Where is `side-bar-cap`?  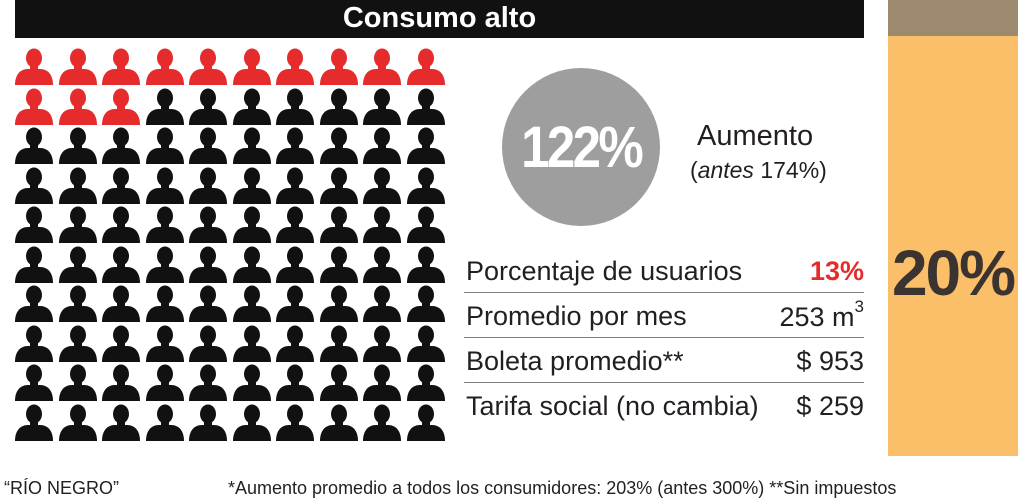 side-bar-cap is located at coordinates (953, 18).